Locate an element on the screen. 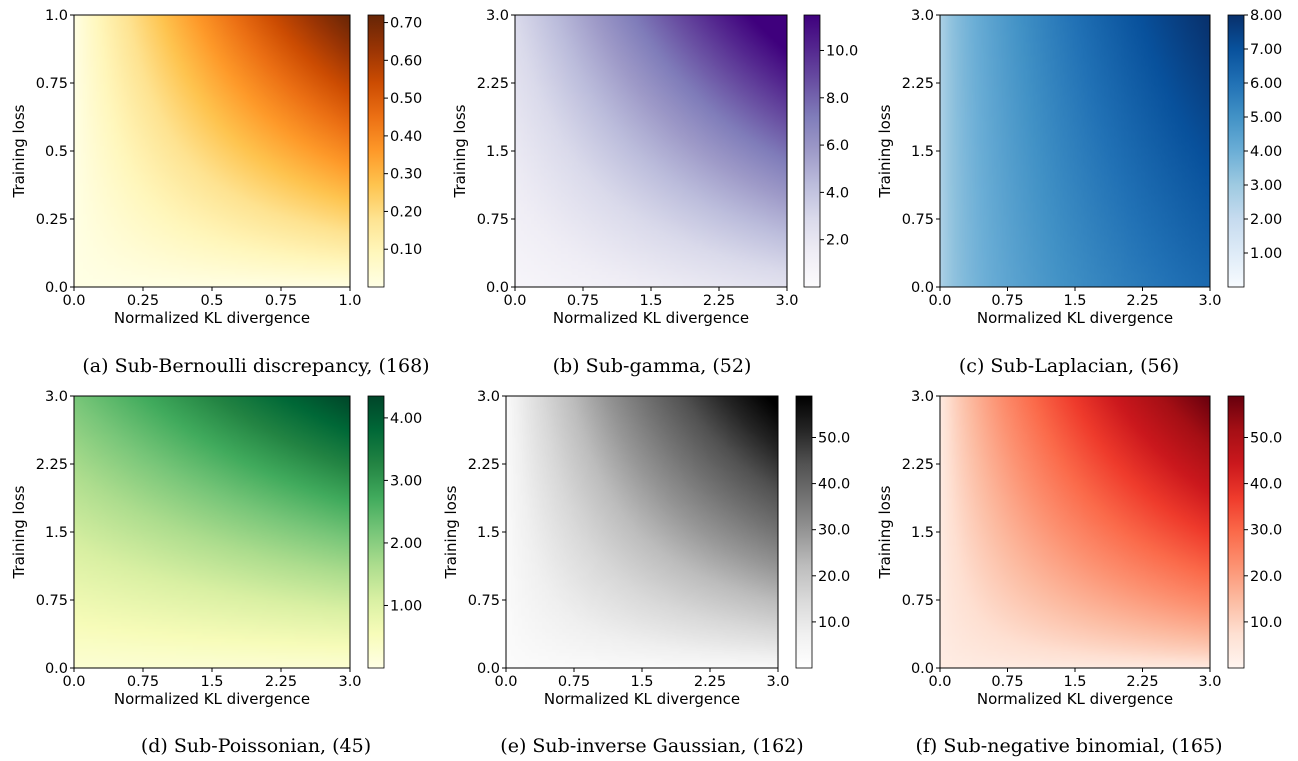  x-tick-label: 0.0 is located at coordinates (73, 301).